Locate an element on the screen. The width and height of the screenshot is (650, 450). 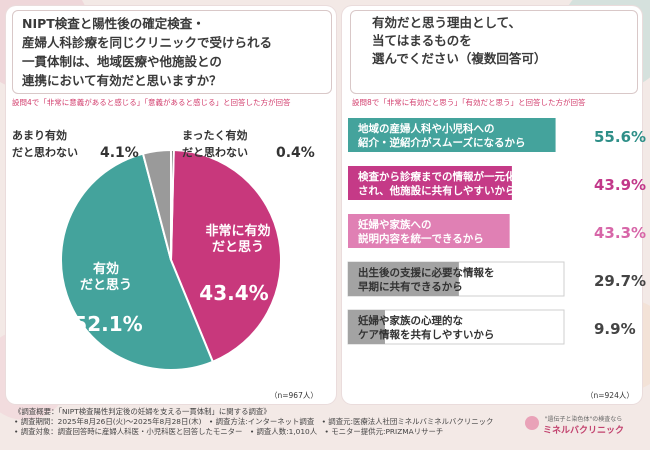
left-question-box is located at coordinates (172, 52).